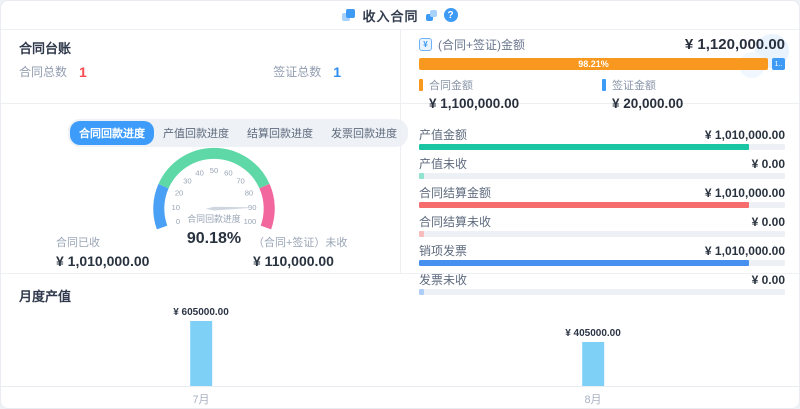 The width and height of the screenshot is (800, 409). I want to click on row-output-unreceived: 产值未收 ¥ 0.00, so click(602, 168).